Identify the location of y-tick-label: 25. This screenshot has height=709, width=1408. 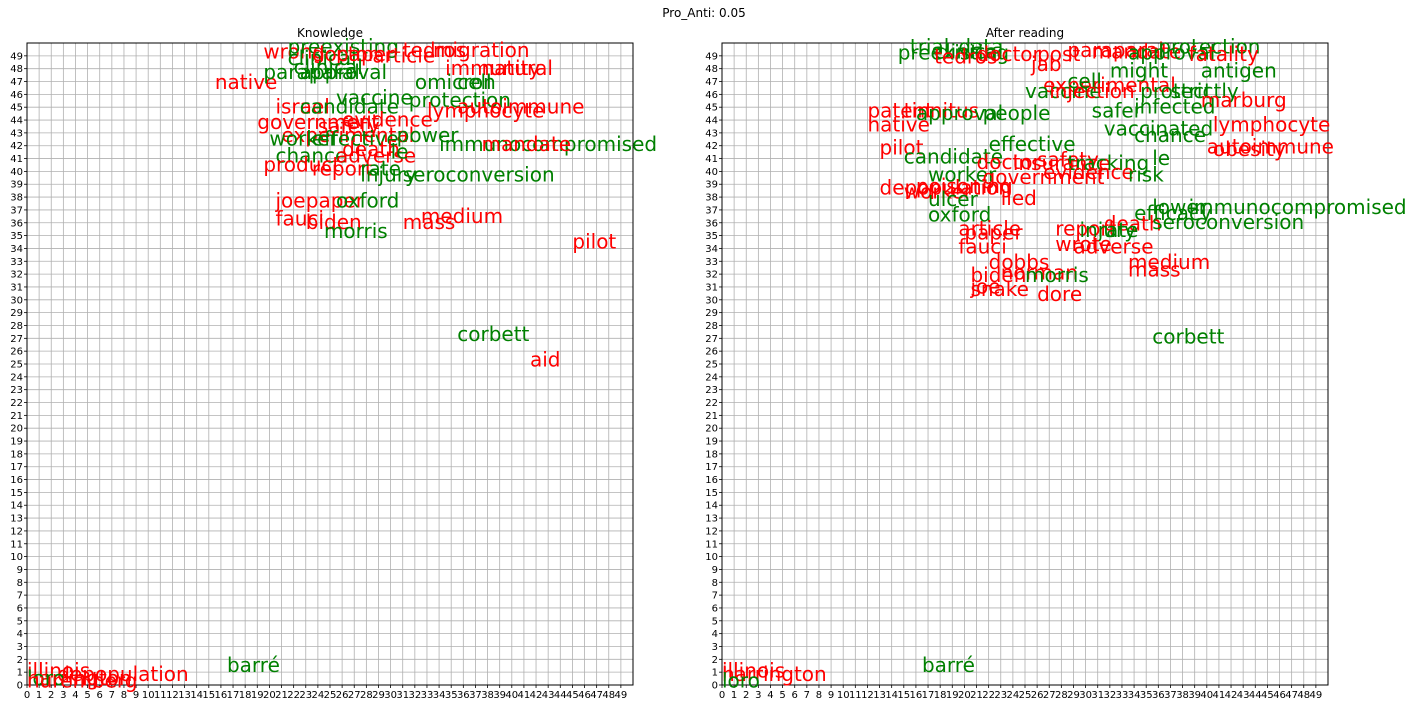
(16, 365).